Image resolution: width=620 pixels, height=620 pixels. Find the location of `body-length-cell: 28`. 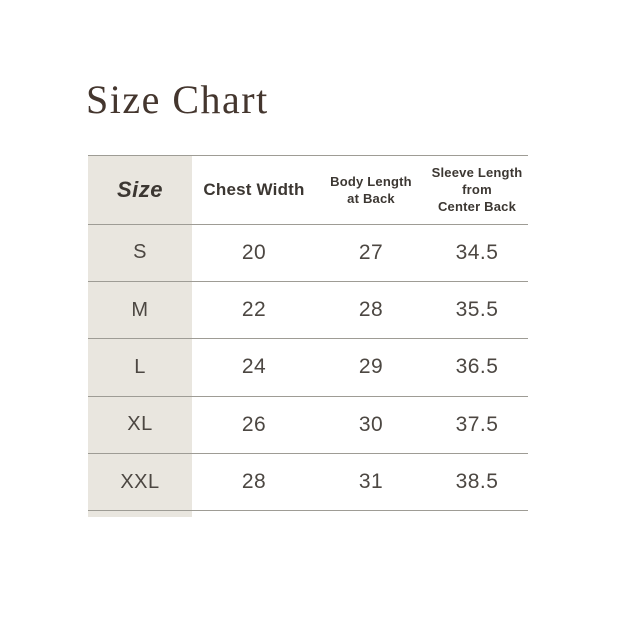

body-length-cell: 28 is located at coordinates (371, 310).